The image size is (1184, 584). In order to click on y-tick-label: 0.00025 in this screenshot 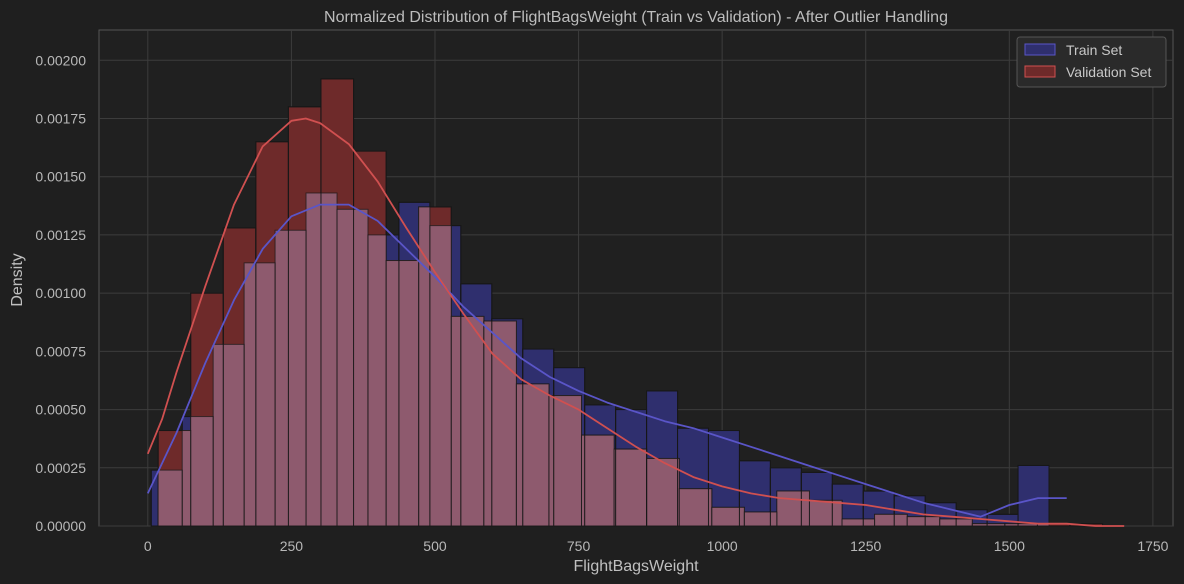, I will do `click(60, 468)`.